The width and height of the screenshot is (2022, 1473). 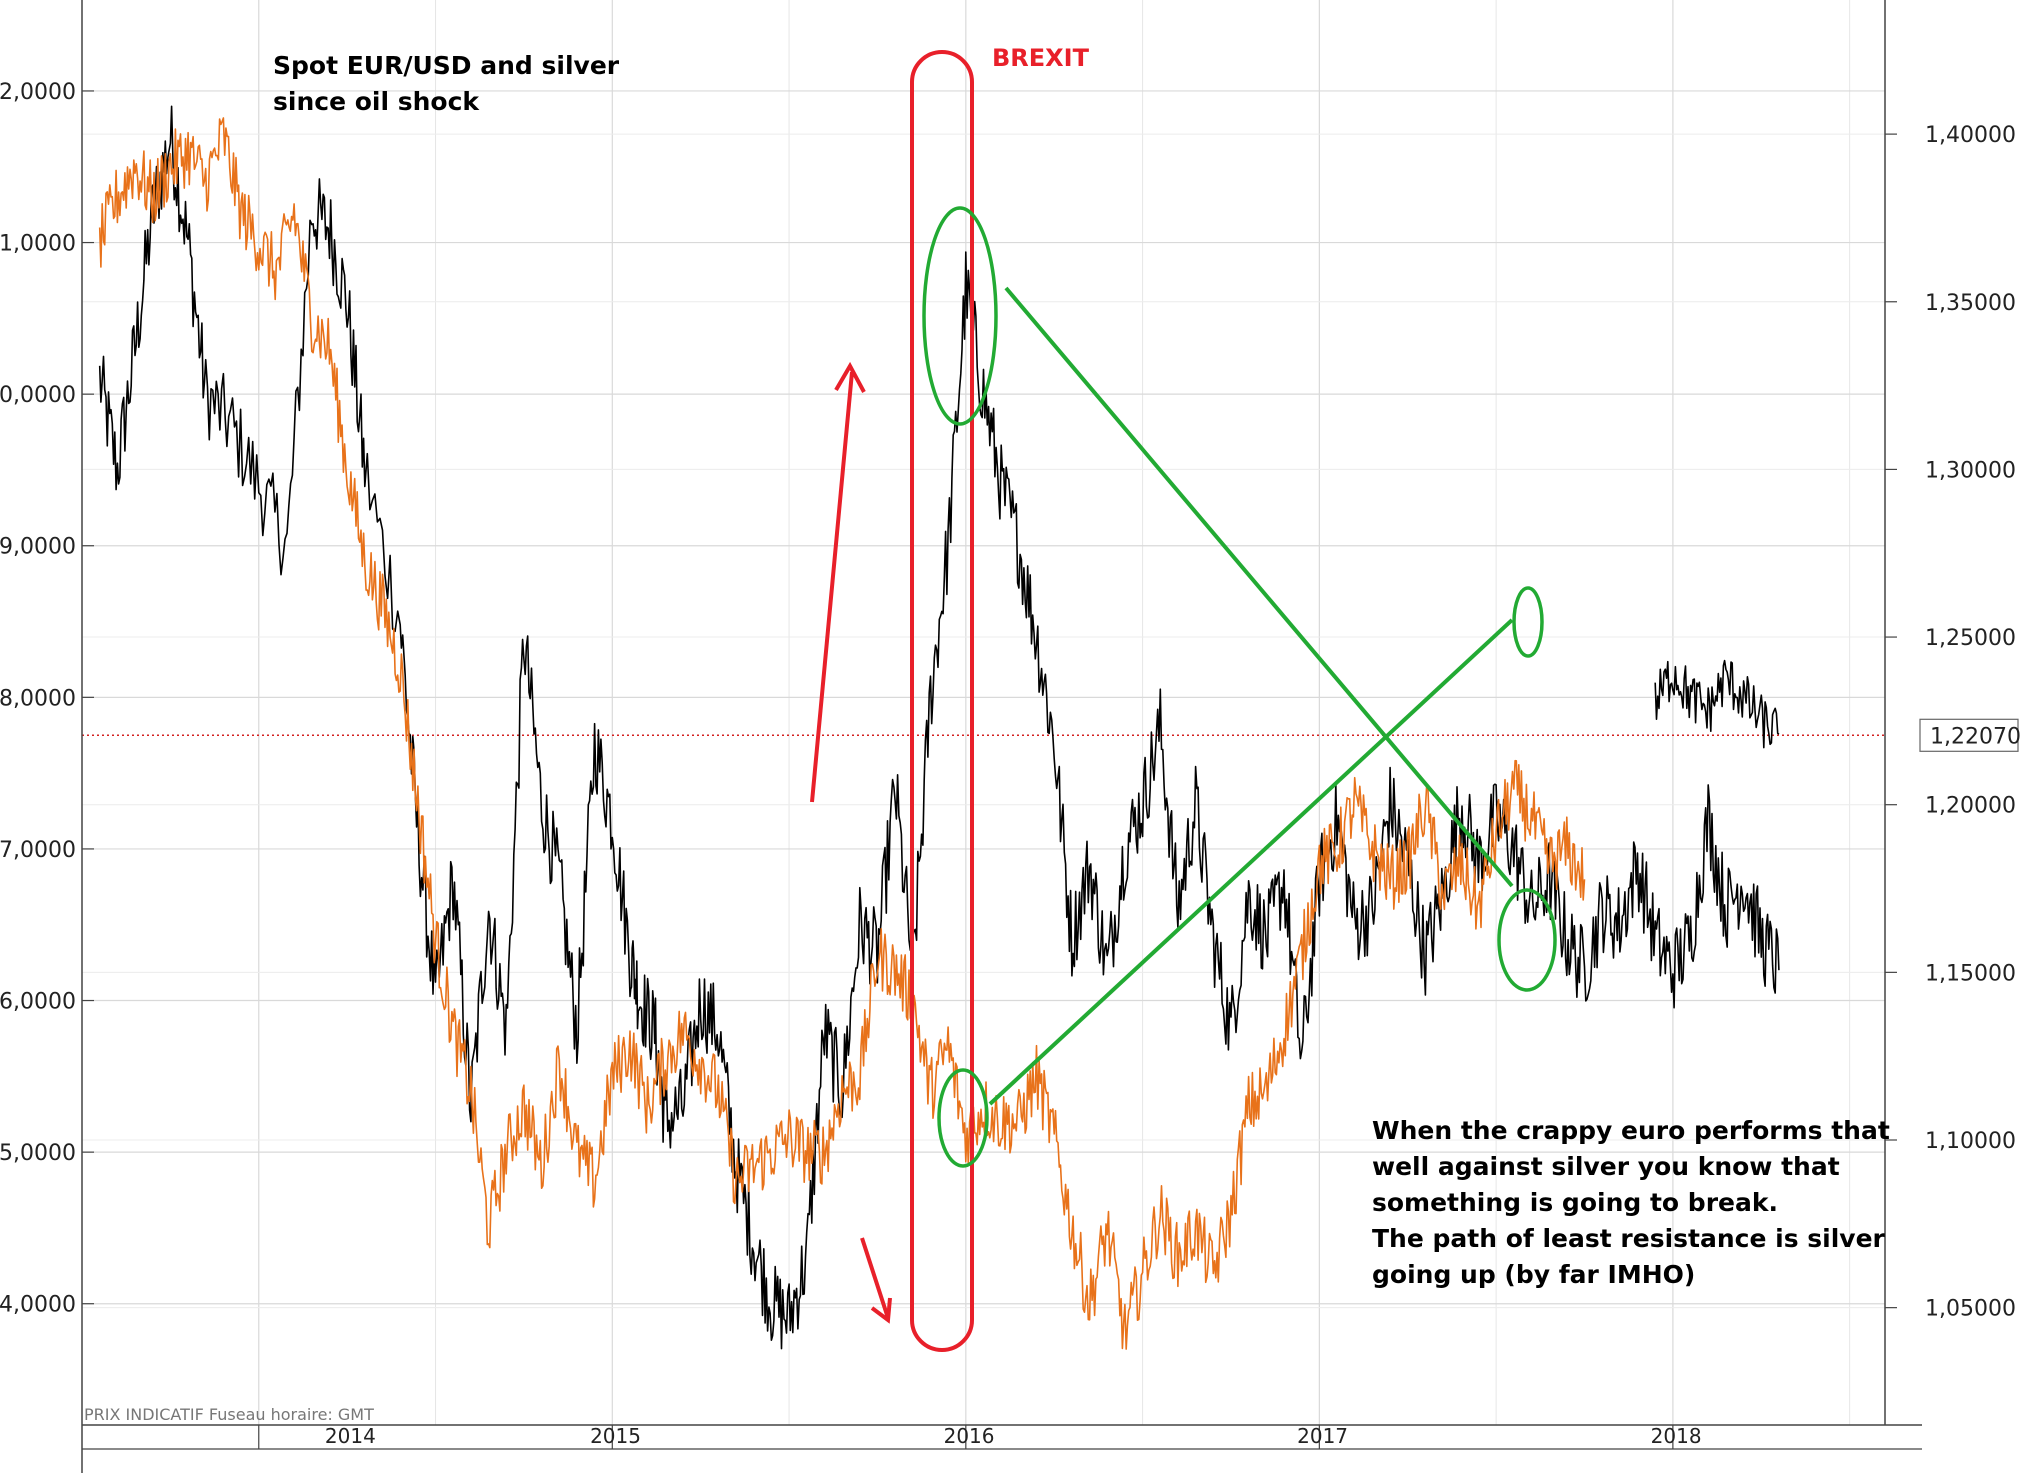 I want to click on last-value-box, so click(x=1969, y=735).